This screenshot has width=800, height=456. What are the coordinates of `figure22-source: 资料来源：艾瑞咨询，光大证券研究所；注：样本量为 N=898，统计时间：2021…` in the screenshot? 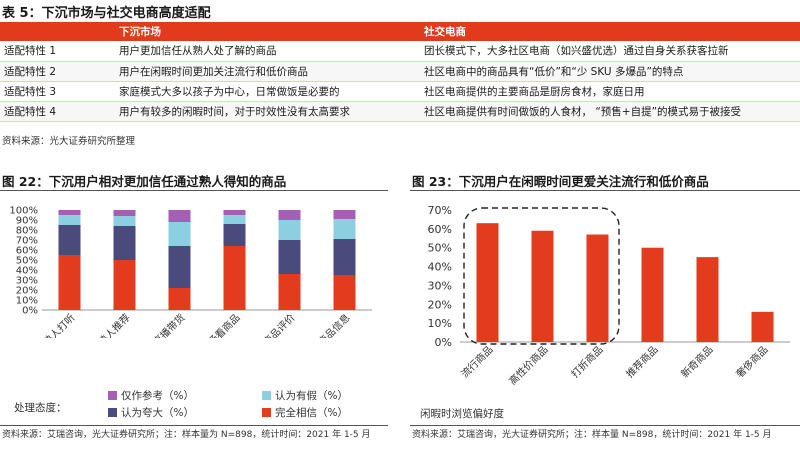 It's located at (186, 435).